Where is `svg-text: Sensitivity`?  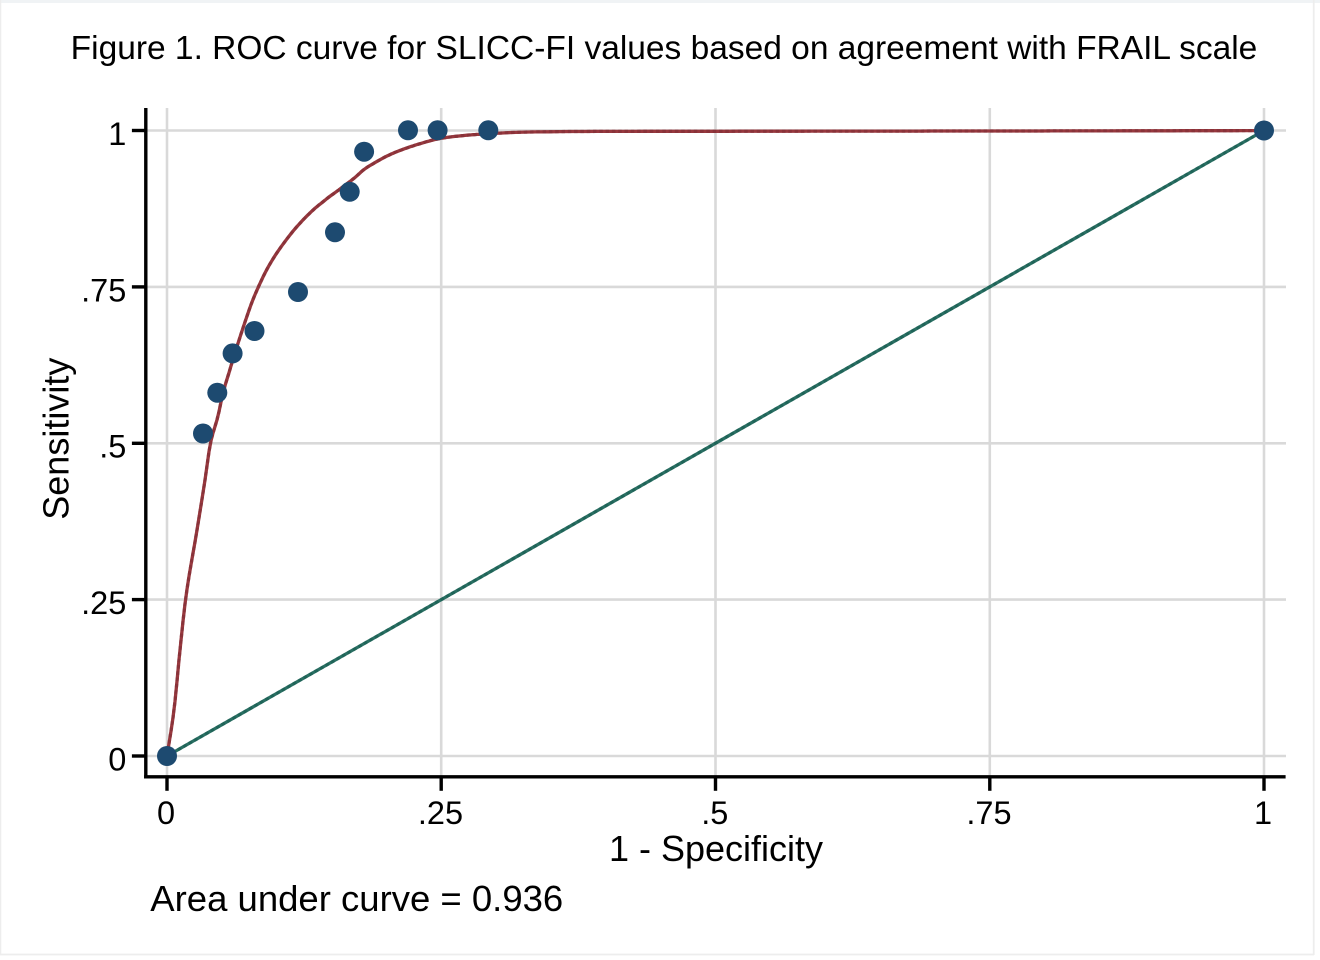 svg-text: Sensitivity is located at coordinates (55, 439).